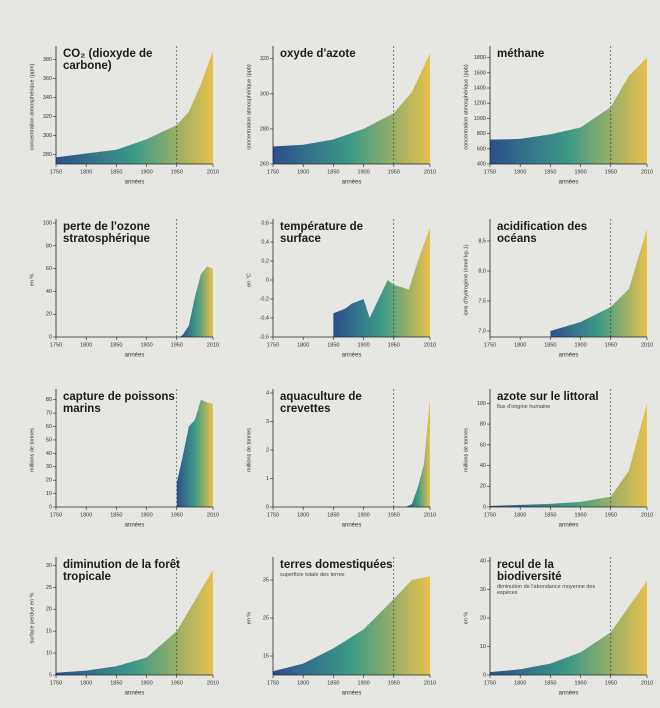 This screenshot has width=660, height=708. I want to click on title-block: aquaculture de crevettes, so click(339, 403).